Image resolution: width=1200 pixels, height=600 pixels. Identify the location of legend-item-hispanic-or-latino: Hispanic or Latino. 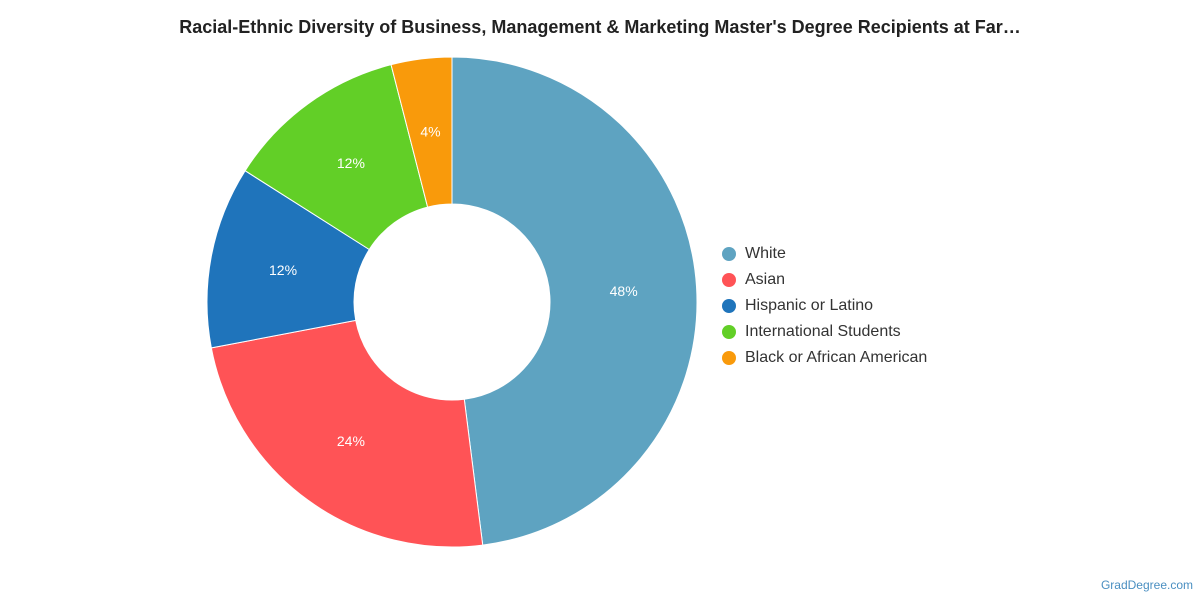
(823, 306).